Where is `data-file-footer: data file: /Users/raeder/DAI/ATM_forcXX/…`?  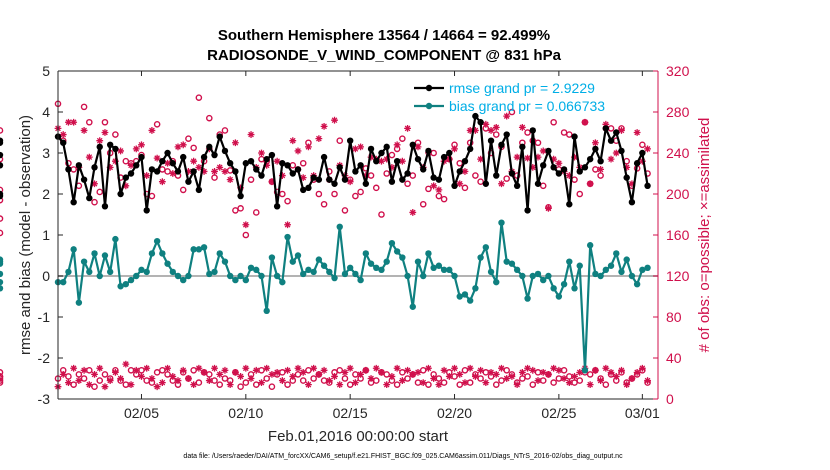
data-file-footer: data file: /Users/raeder/DAI/ATM_forcXX/… is located at coordinates (403, 456).